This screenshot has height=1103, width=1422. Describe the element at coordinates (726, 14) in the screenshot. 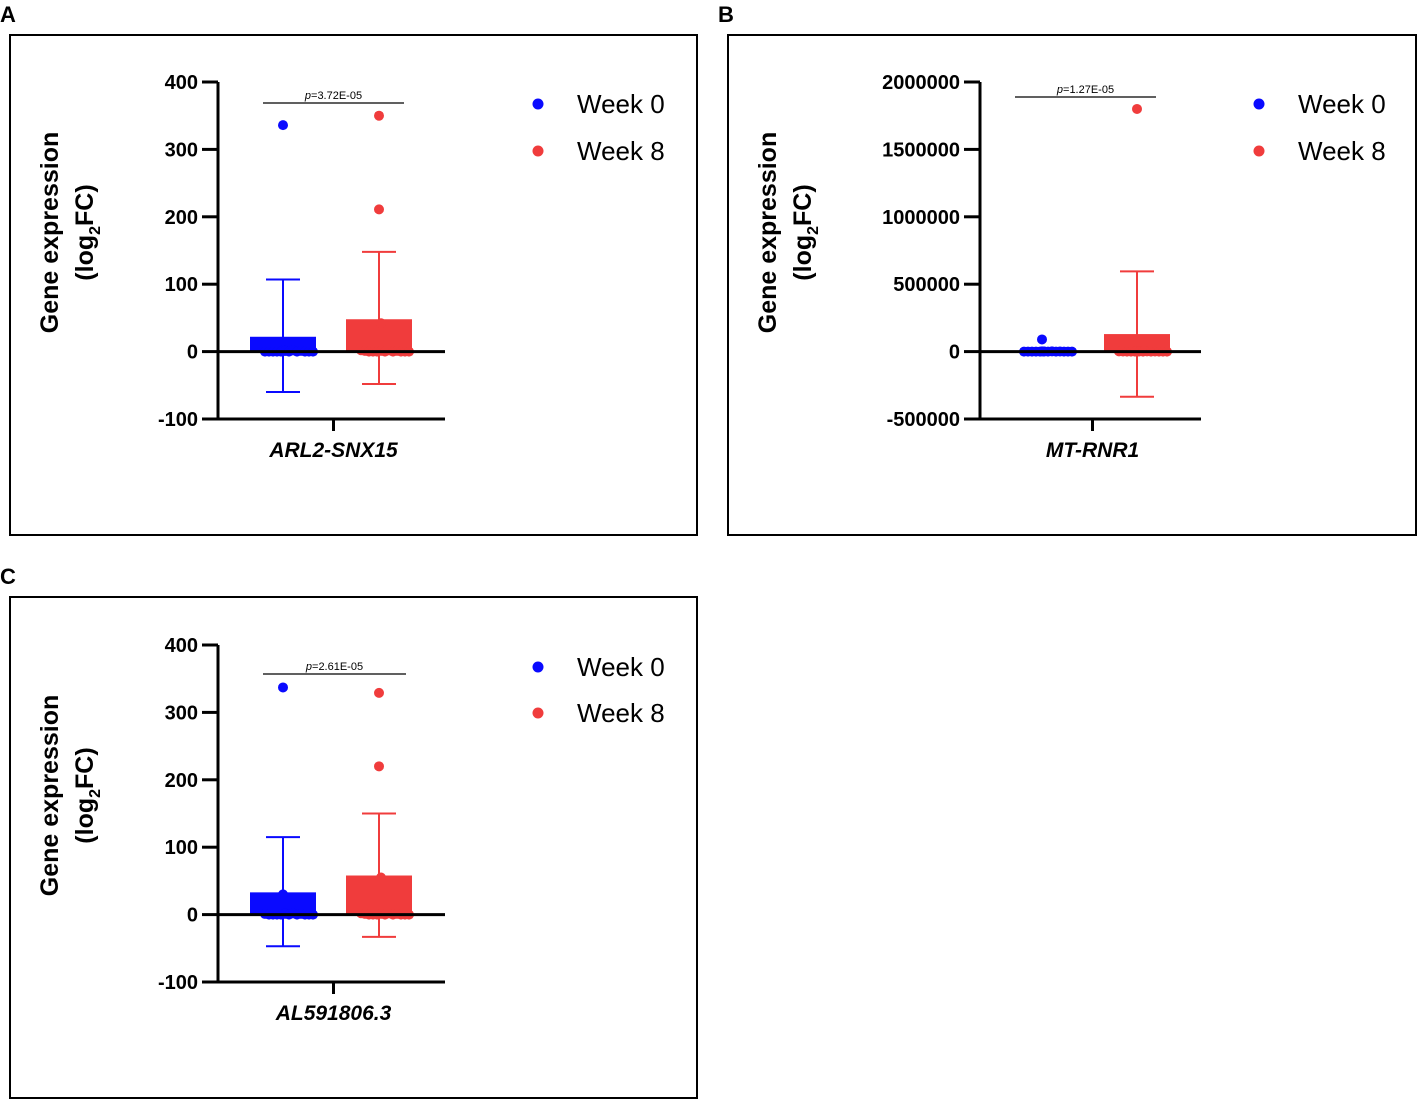

I see `panel-letter: B` at that location.